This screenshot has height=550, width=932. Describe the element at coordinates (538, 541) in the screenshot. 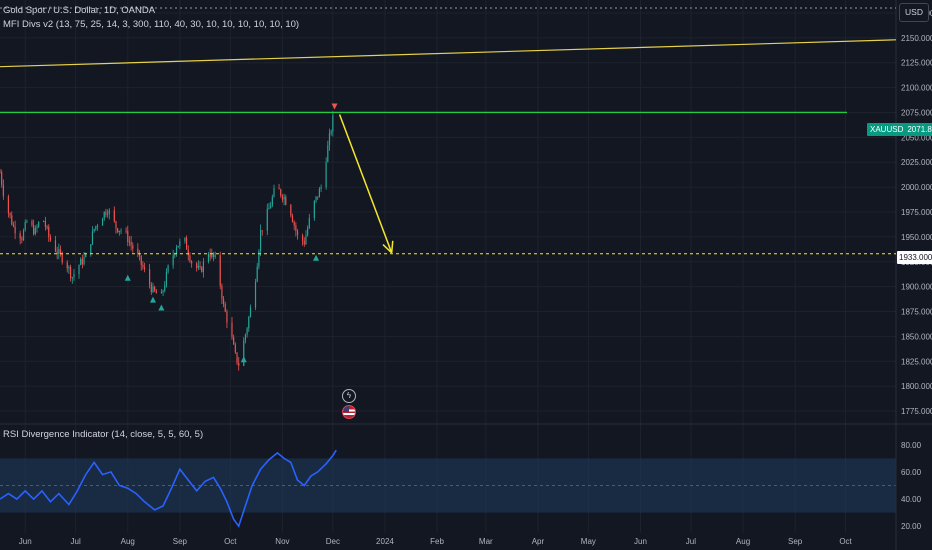

I see `time-tick-label: Apr` at that location.